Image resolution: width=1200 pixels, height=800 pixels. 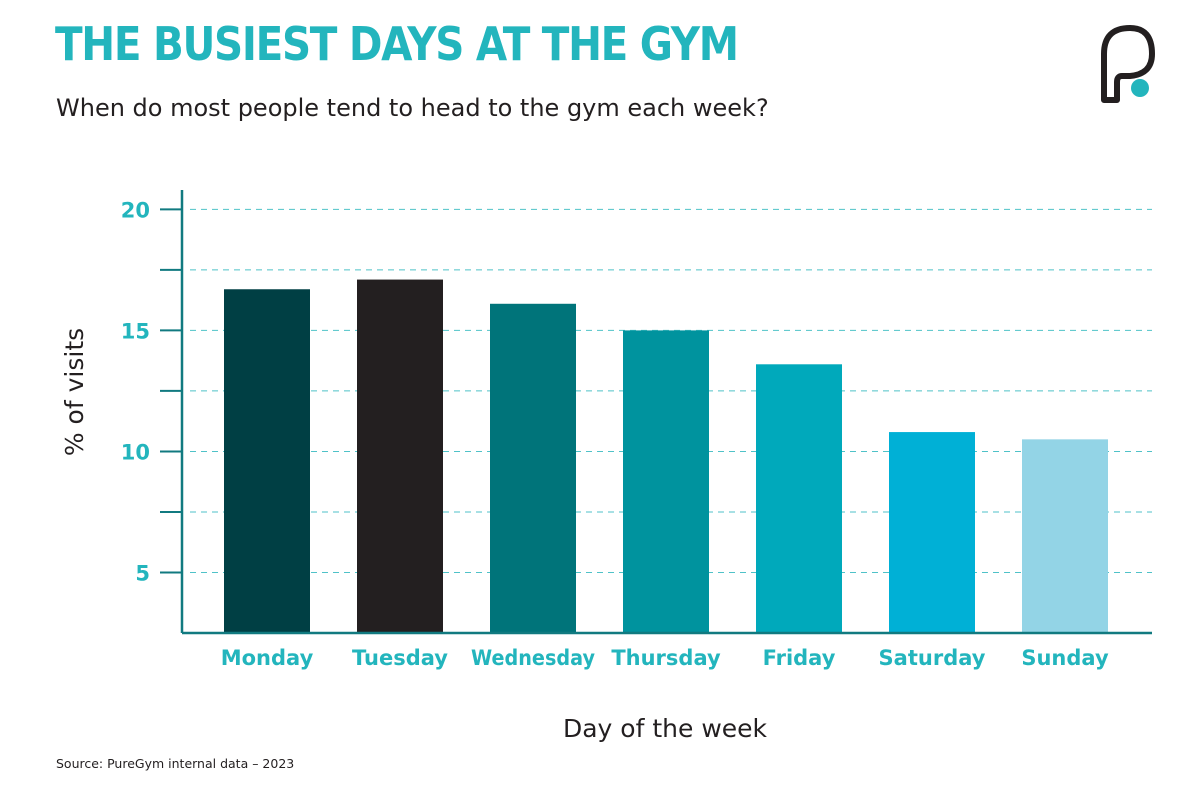 What do you see at coordinates (1140, 88) in the screenshot?
I see `logo-dot` at bounding box center [1140, 88].